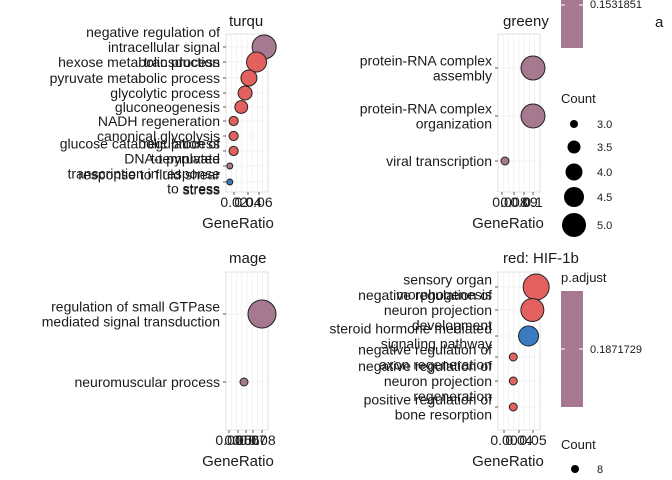 The image size is (672, 480). What do you see at coordinates (452, 396) in the screenshot?
I see `category-label: regeneration` at bounding box center [452, 396].